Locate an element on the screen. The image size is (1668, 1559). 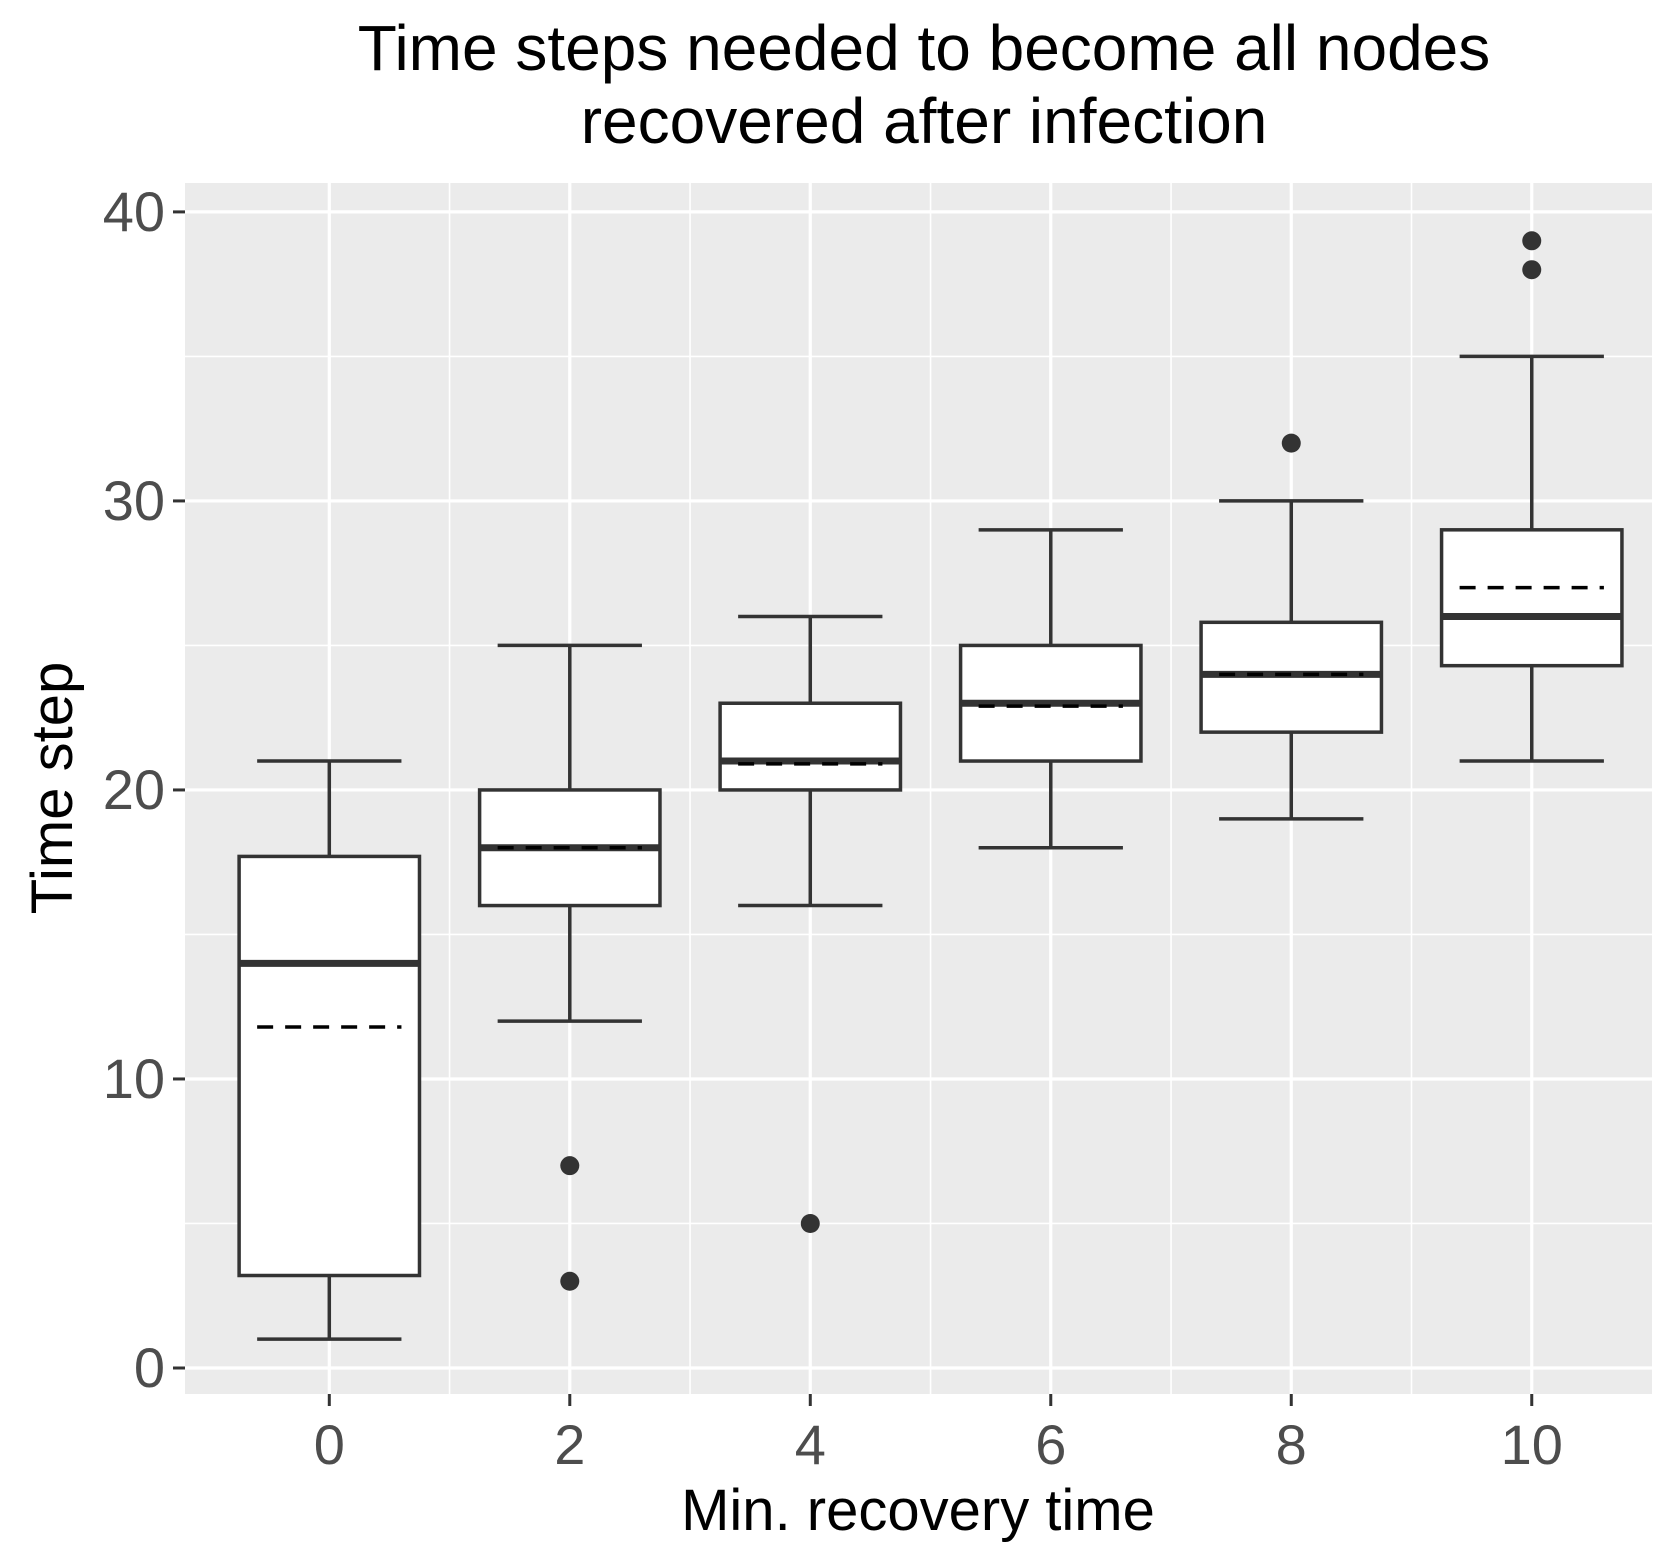
box-group-x2 is located at coordinates (569, 967).